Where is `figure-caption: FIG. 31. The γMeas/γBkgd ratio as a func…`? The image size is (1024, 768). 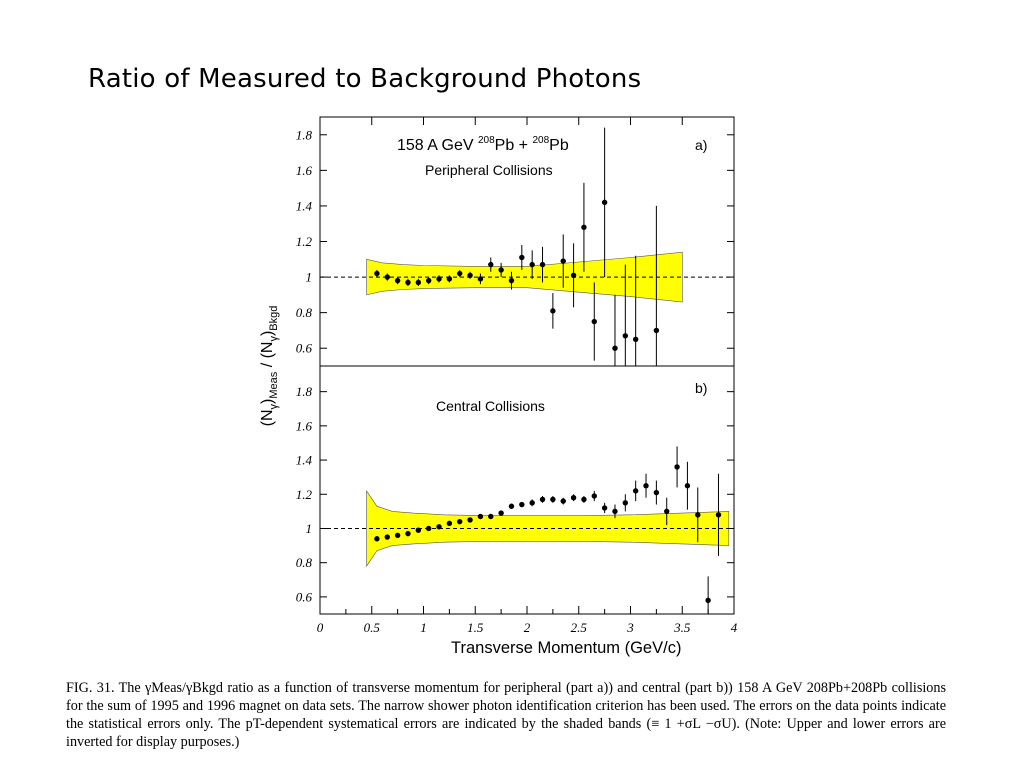
figure-caption: FIG. 31. The γMeas/γBkgd ratio as a func… is located at coordinates (506, 715).